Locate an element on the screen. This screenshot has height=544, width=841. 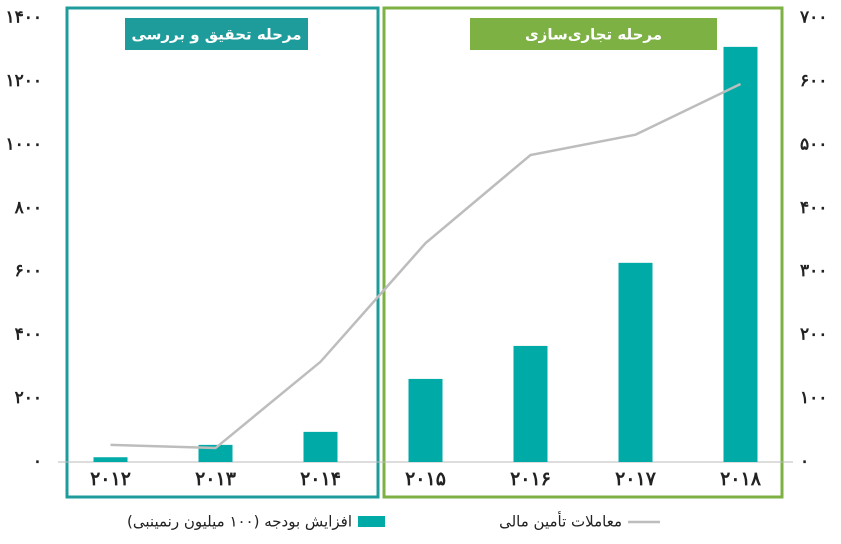
x-tick-label: ۲۰۱۶ is located at coordinates (530, 479).